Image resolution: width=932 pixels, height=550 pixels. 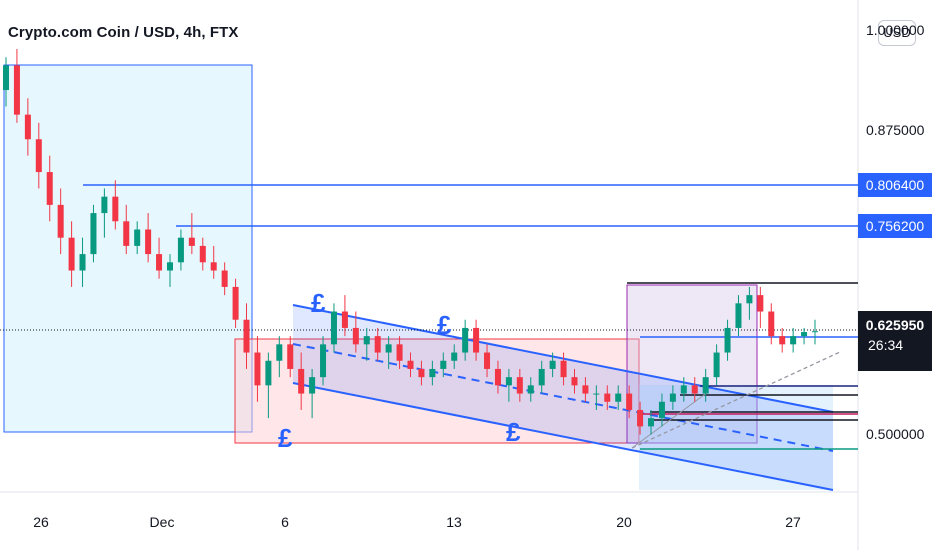 I want to click on x-tick-label: 26, so click(x=41, y=522).